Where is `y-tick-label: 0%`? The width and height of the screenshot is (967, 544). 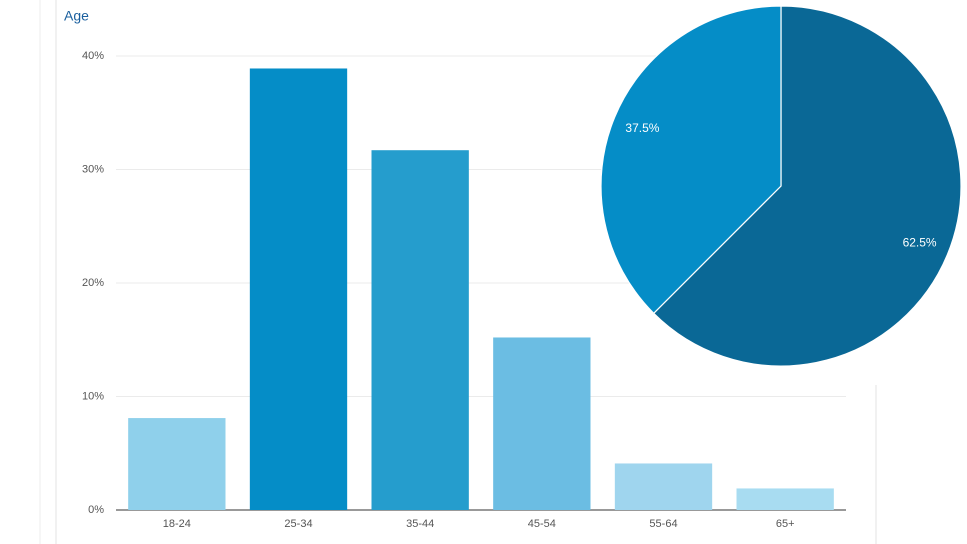
y-tick-label: 0% is located at coordinates (96, 510).